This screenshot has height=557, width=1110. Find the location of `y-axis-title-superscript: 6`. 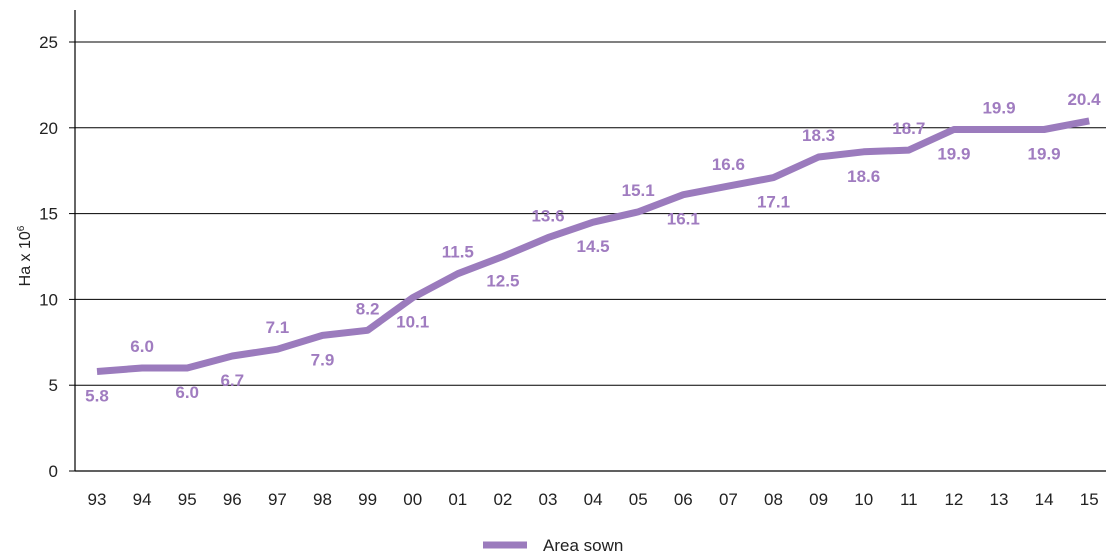

y-axis-title-superscript: 6 is located at coordinates (21, 228).